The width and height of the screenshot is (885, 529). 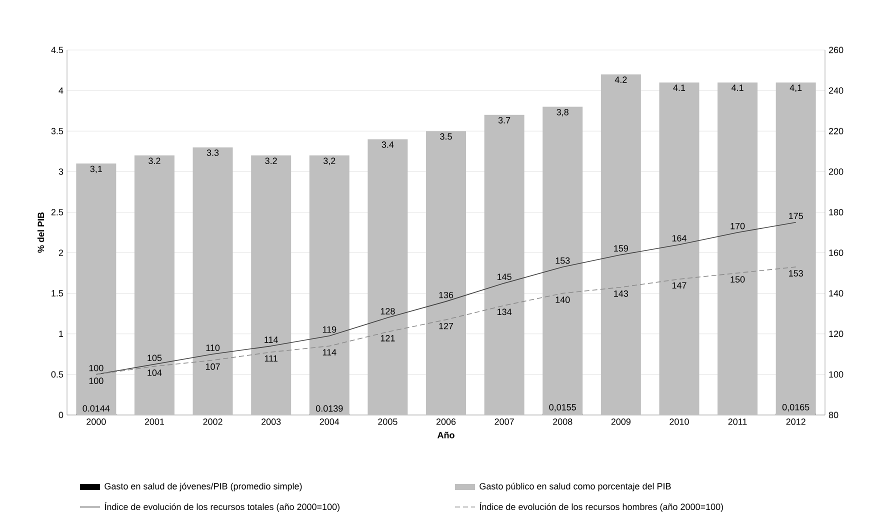 What do you see at coordinates (387, 338) in the screenshot?
I see `data-label: 121` at bounding box center [387, 338].